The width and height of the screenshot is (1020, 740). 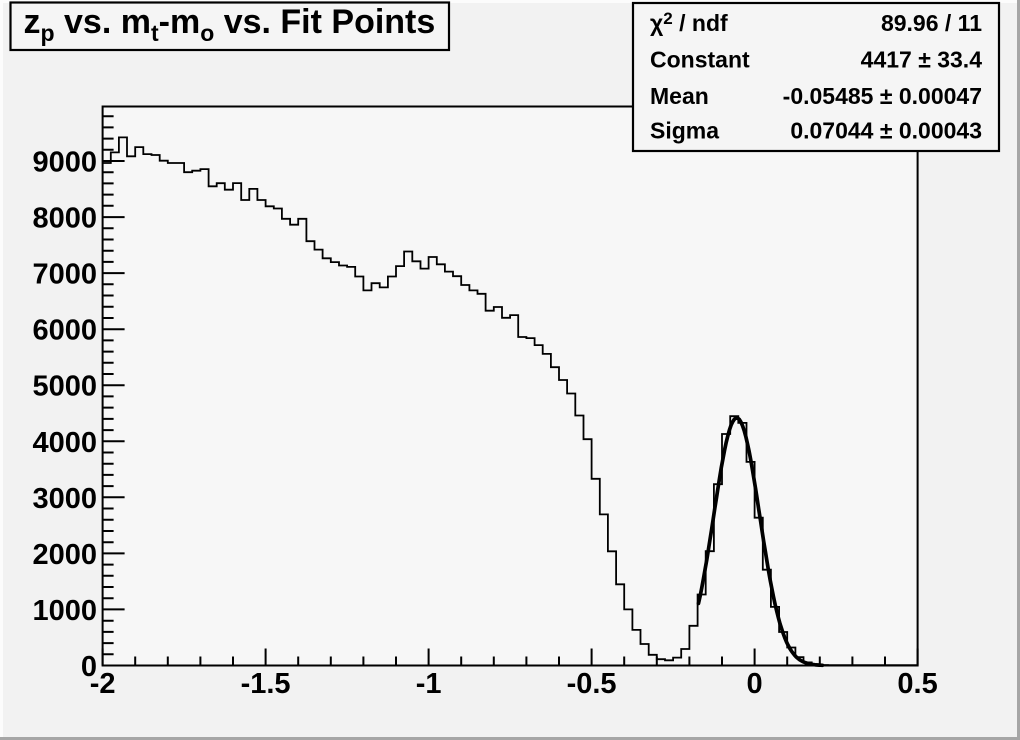 I want to click on svg-text: 1000, so click(x=64, y=611).